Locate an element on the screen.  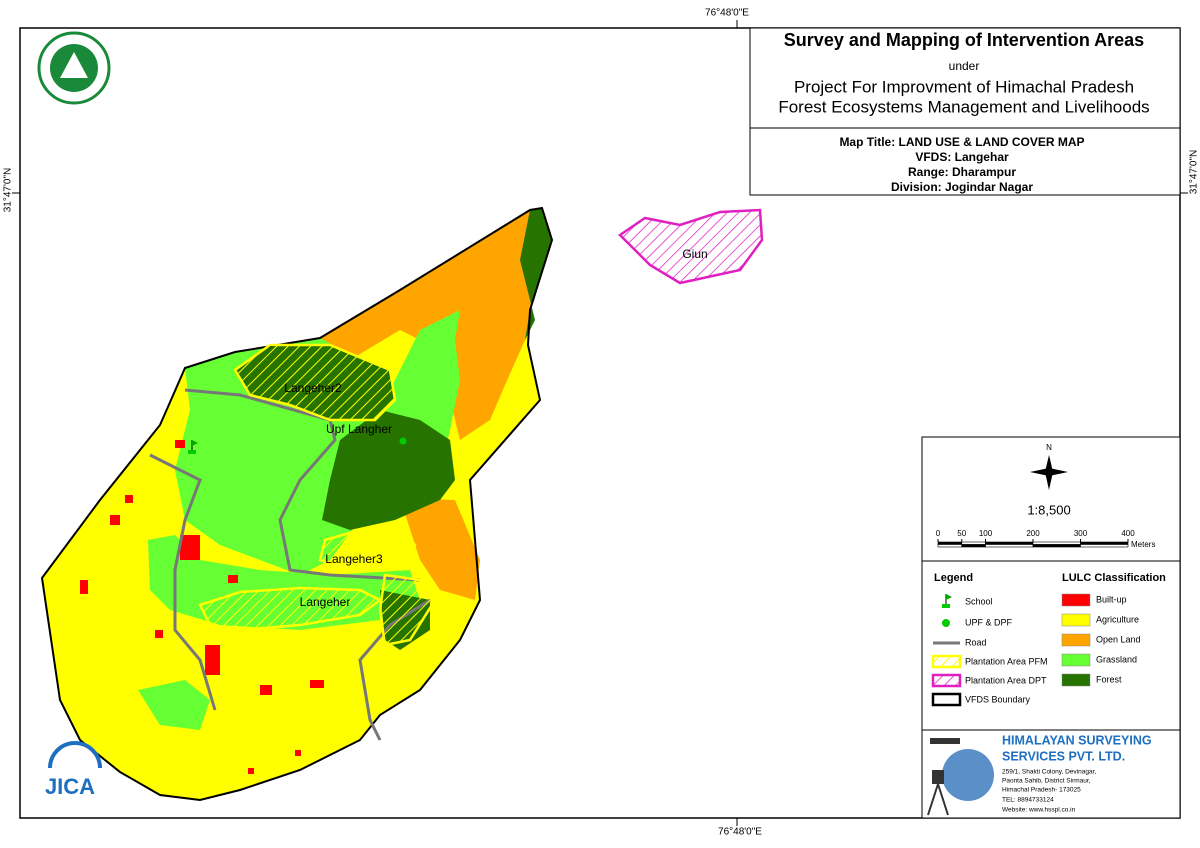
scale-tick-label: 0 is located at coordinates (938, 533).